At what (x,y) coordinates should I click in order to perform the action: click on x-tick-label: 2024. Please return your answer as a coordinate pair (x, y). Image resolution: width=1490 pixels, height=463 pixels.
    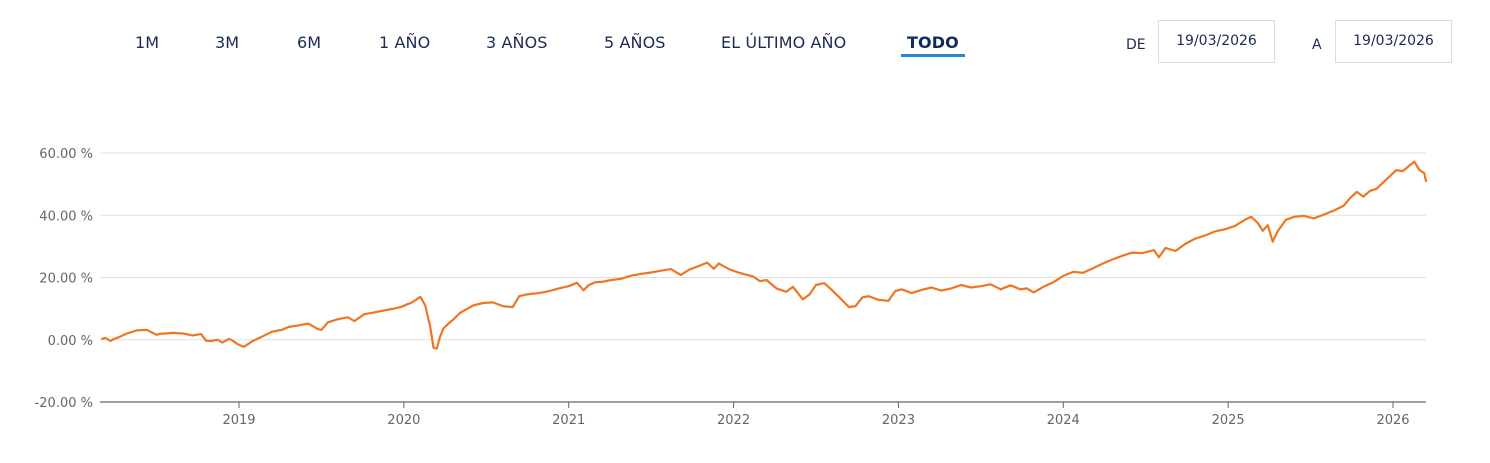
    Looking at the image, I should click on (1063, 420).